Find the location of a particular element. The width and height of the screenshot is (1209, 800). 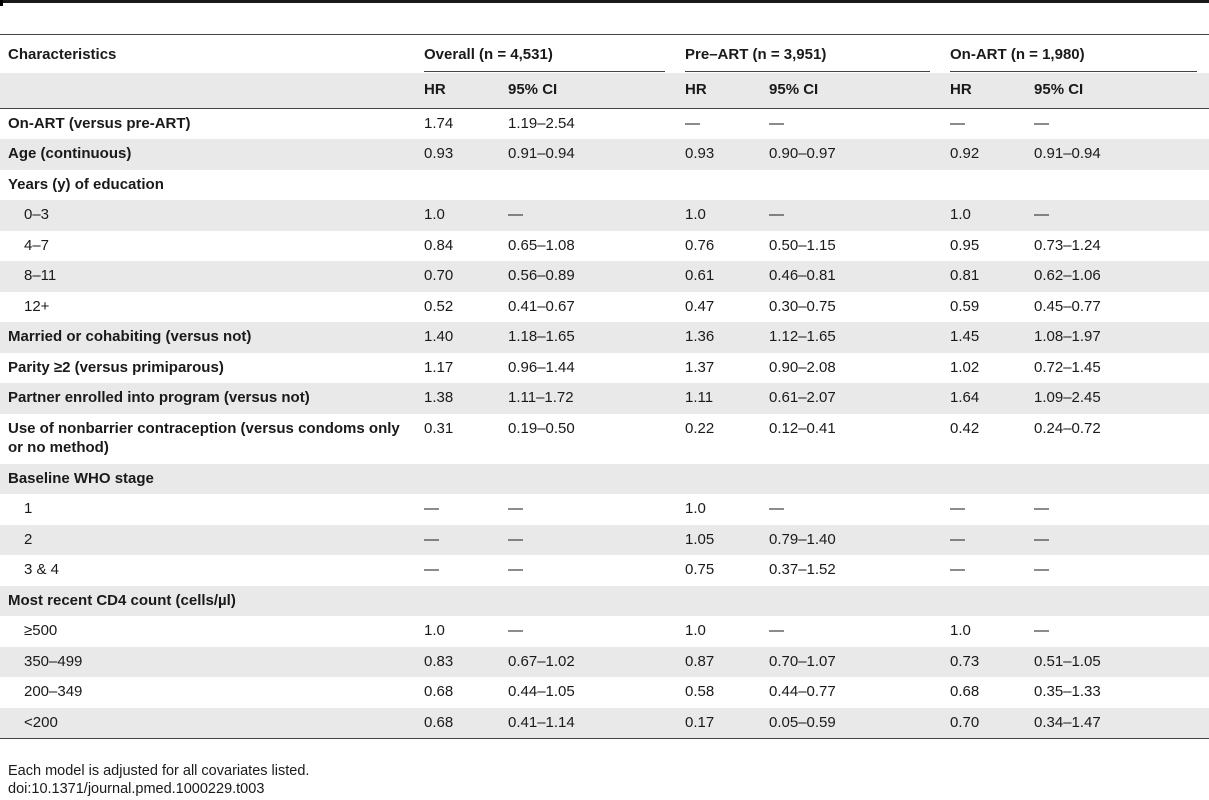

cell-ci-pre-art: 0.30–0.75 is located at coordinates (802, 306).